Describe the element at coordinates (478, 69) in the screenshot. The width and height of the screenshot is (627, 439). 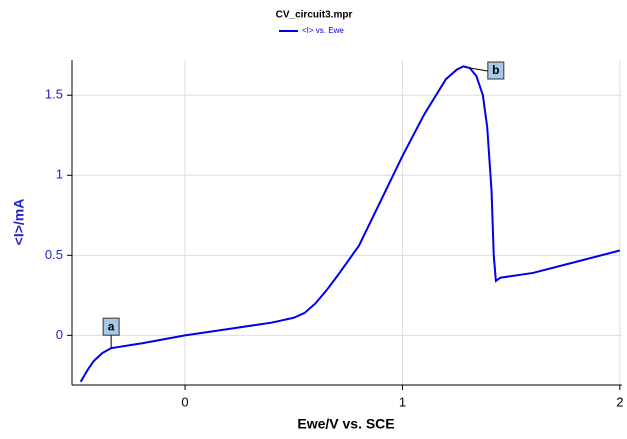
I see `annotation-arrow` at that location.